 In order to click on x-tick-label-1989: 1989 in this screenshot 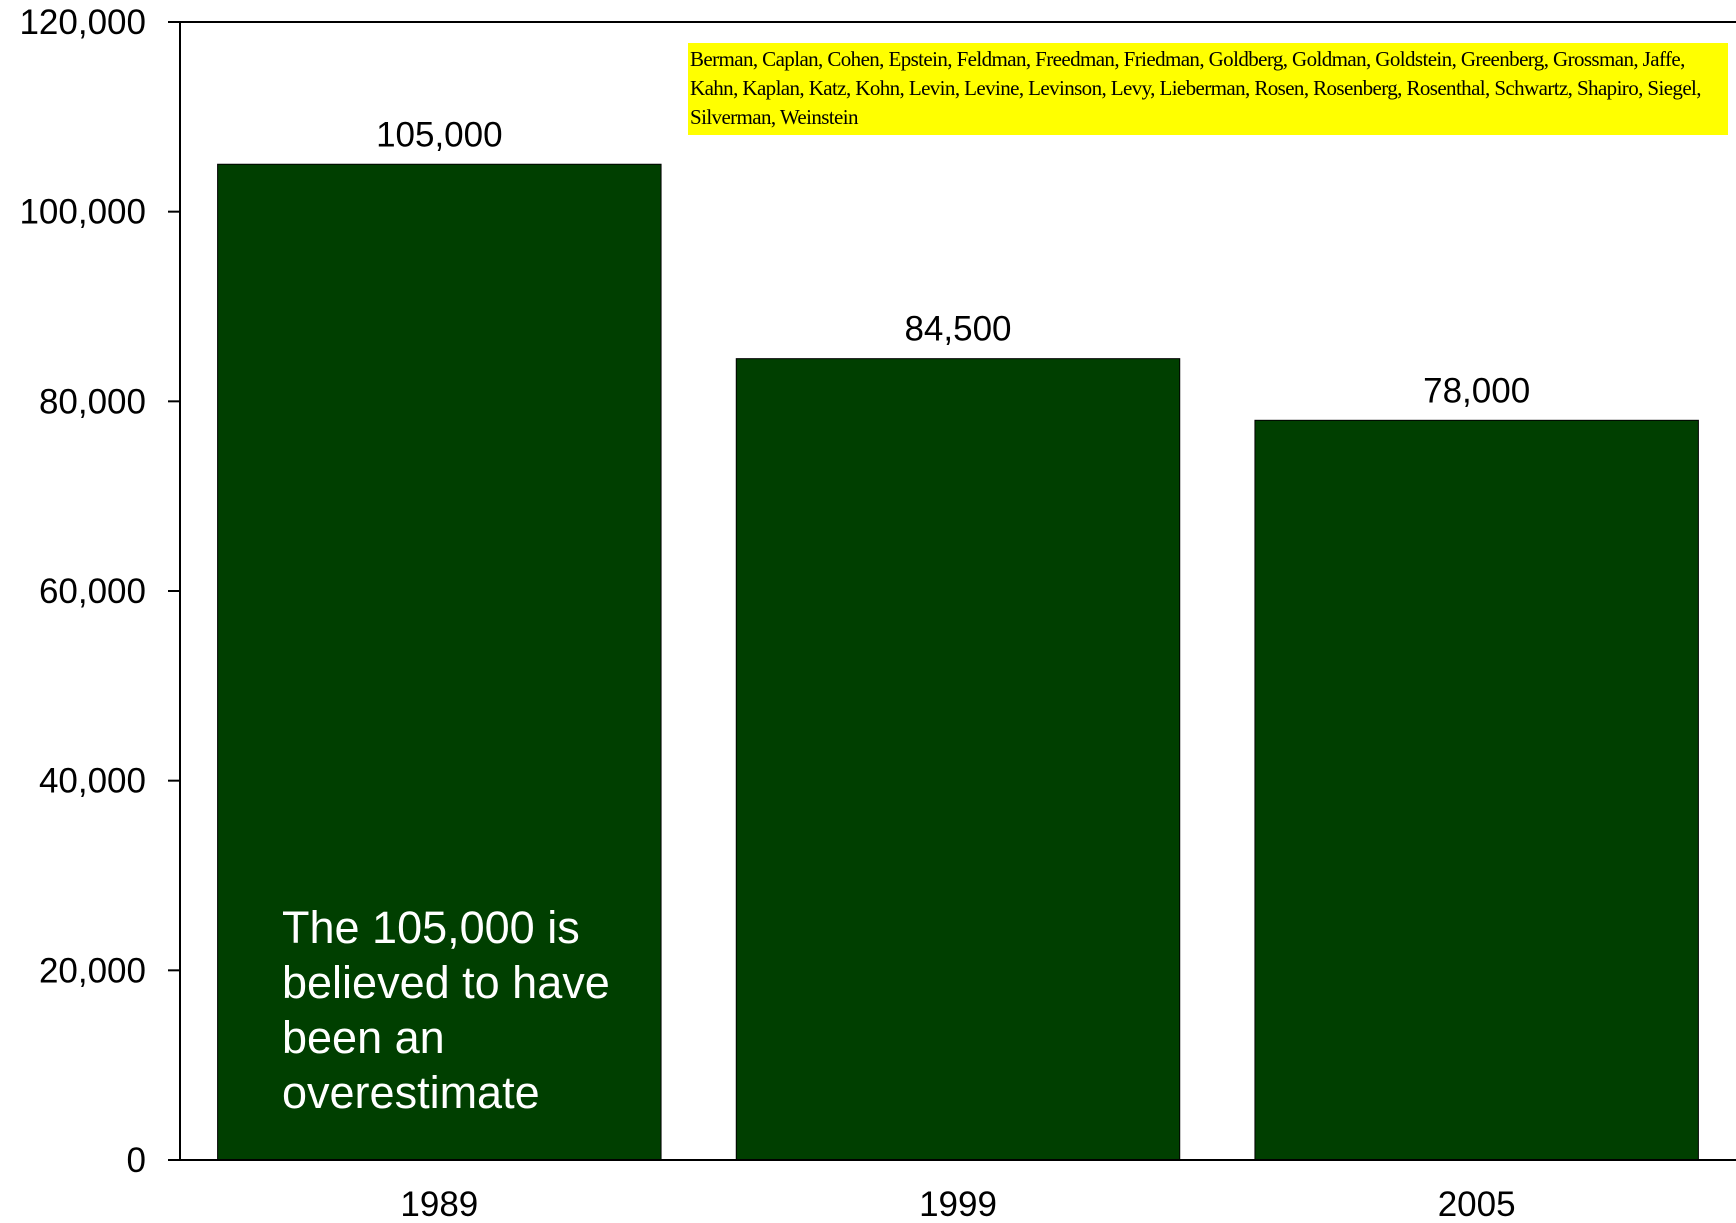, I will do `click(439, 1204)`.